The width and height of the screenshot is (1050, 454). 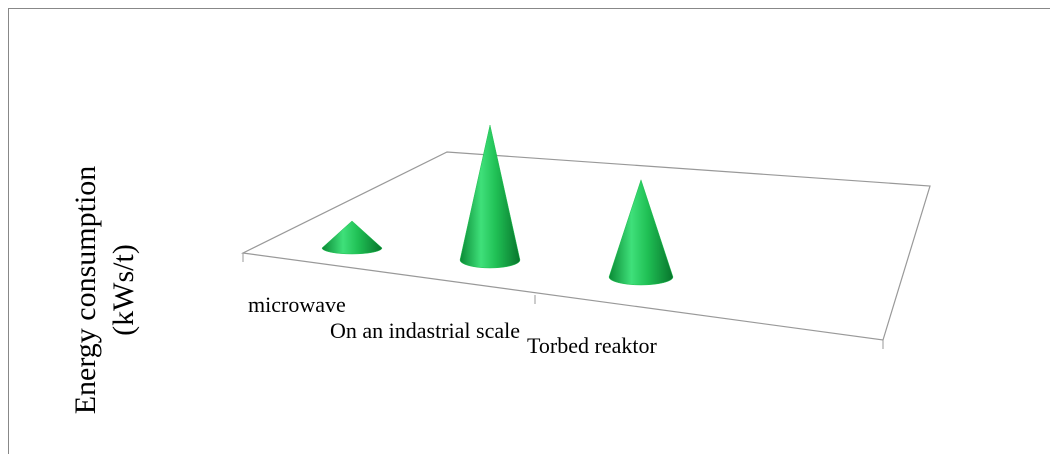 I want to click on y-axis-label: Energy consumption, so click(x=85, y=290).